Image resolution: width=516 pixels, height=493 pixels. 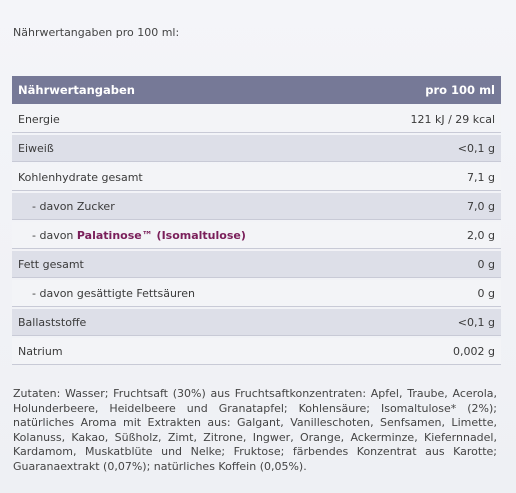 I want to click on row-label: Fett gesamt, so click(x=186, y=264).